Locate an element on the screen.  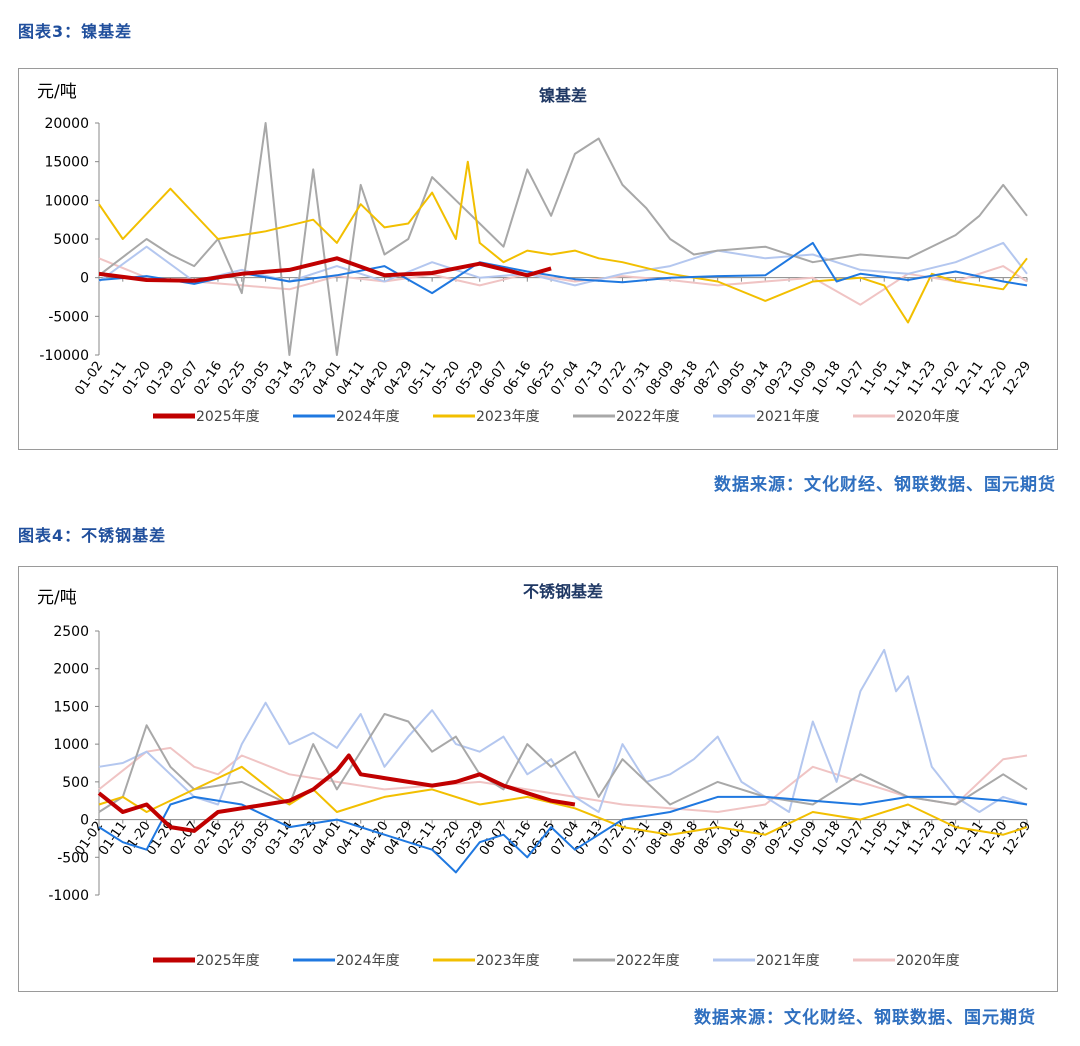
chart2-series-line-2023年度 is located at coordinates (563, 800).